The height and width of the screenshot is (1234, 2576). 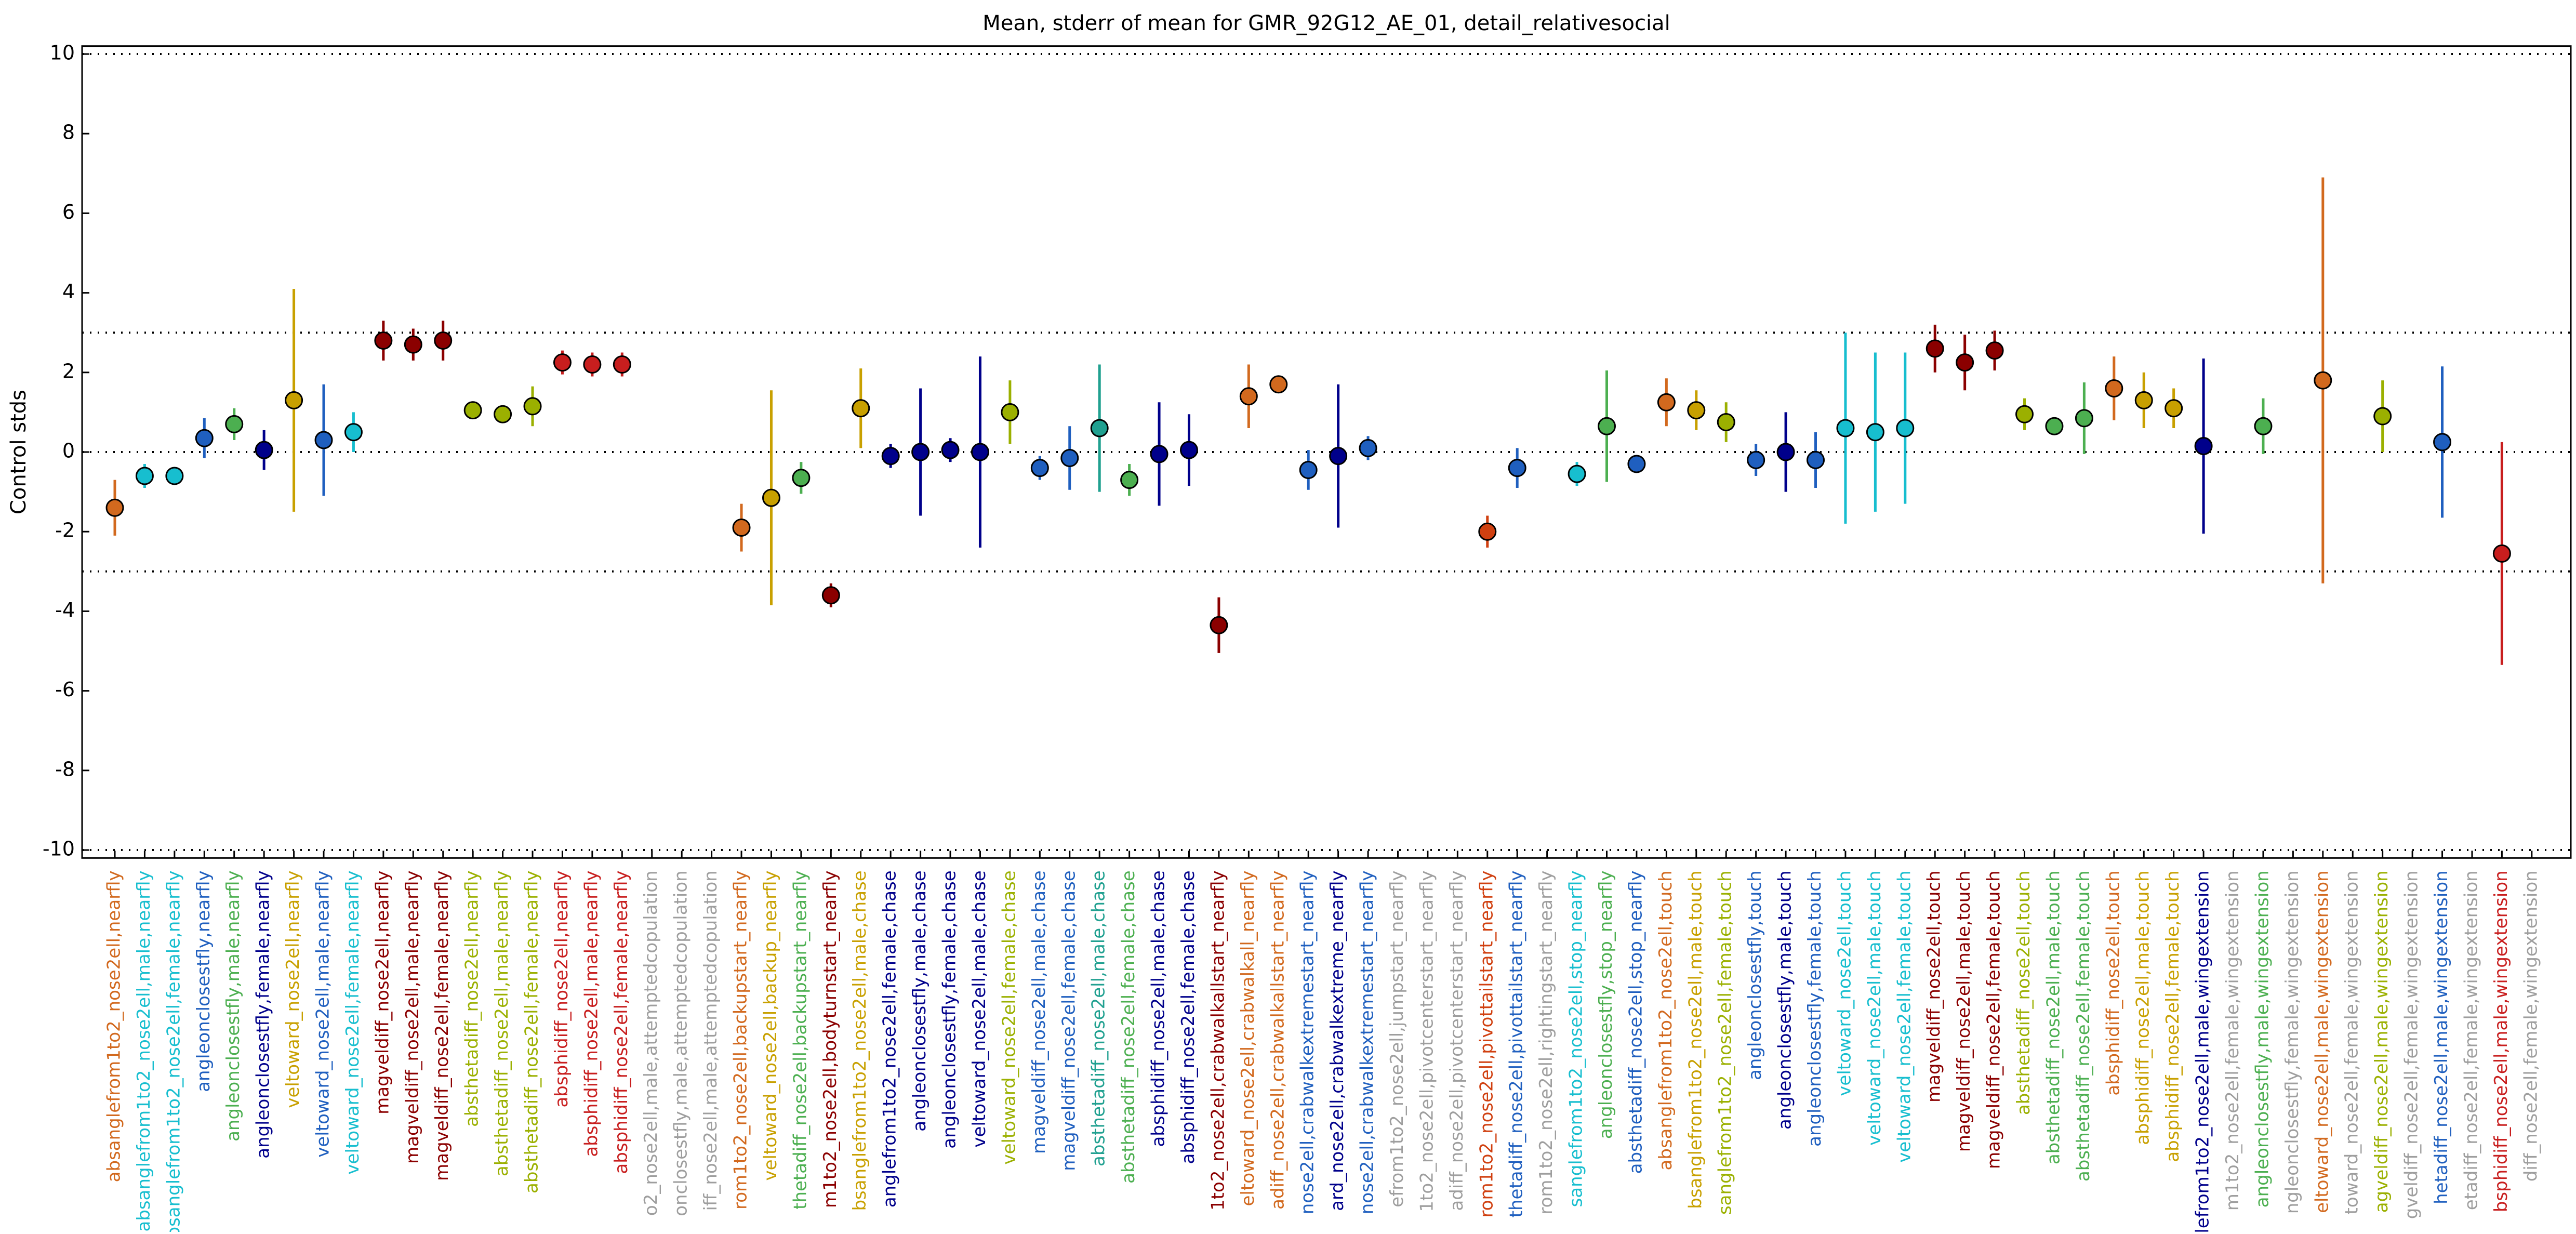 I want to click on x-tick-label: veltoward_nose2ell,nearfly, so click(x=293, y=989).